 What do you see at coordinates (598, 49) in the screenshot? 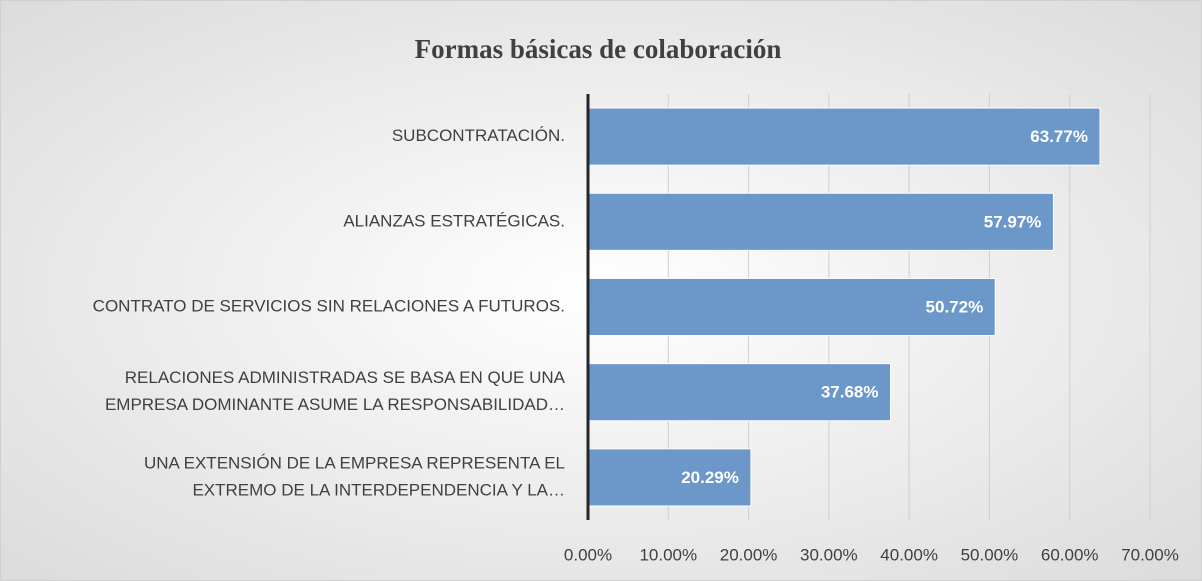
I see `chart-title: Formas básicas de colaboración` at bounding box center [598, 49].